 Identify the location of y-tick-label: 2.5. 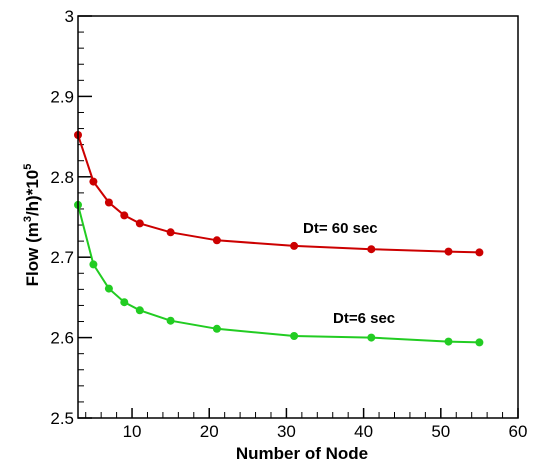
(62, 418).